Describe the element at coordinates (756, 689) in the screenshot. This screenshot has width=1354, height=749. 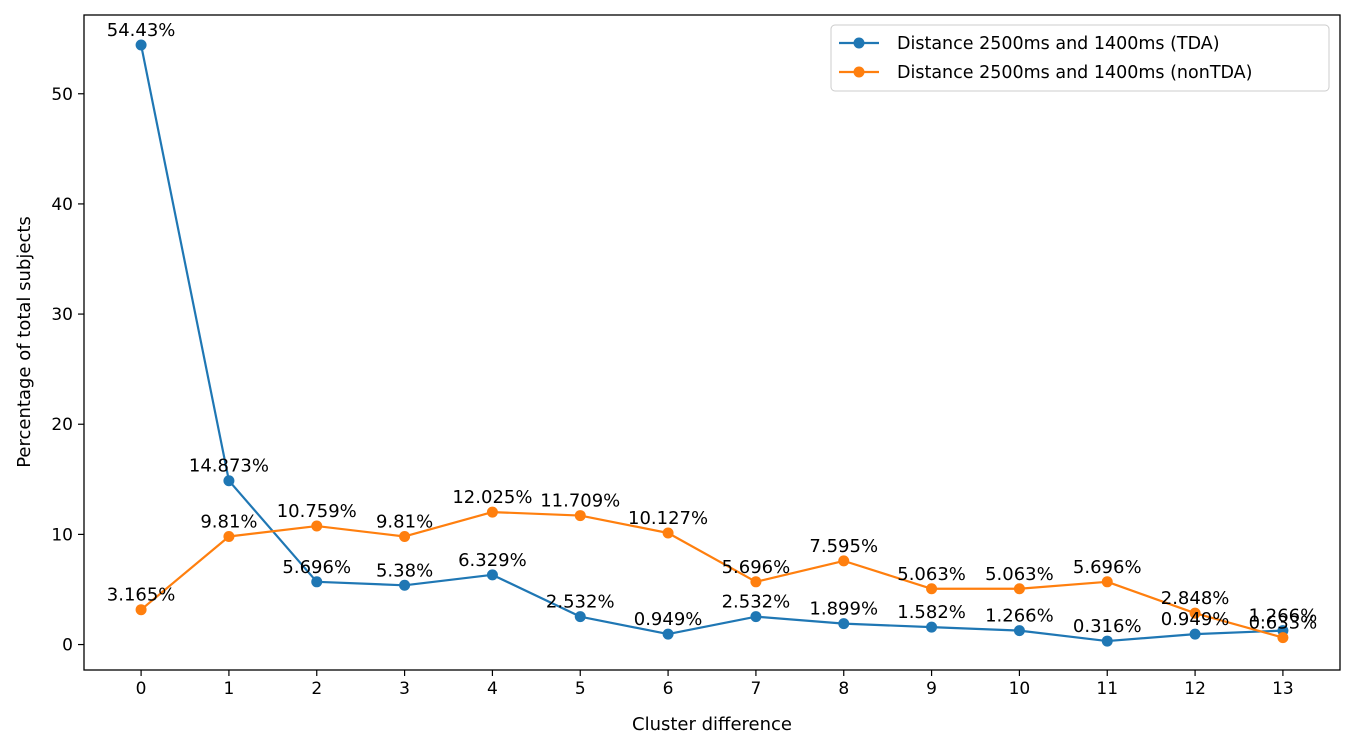
I see `x-tick-label: 7` at that location.